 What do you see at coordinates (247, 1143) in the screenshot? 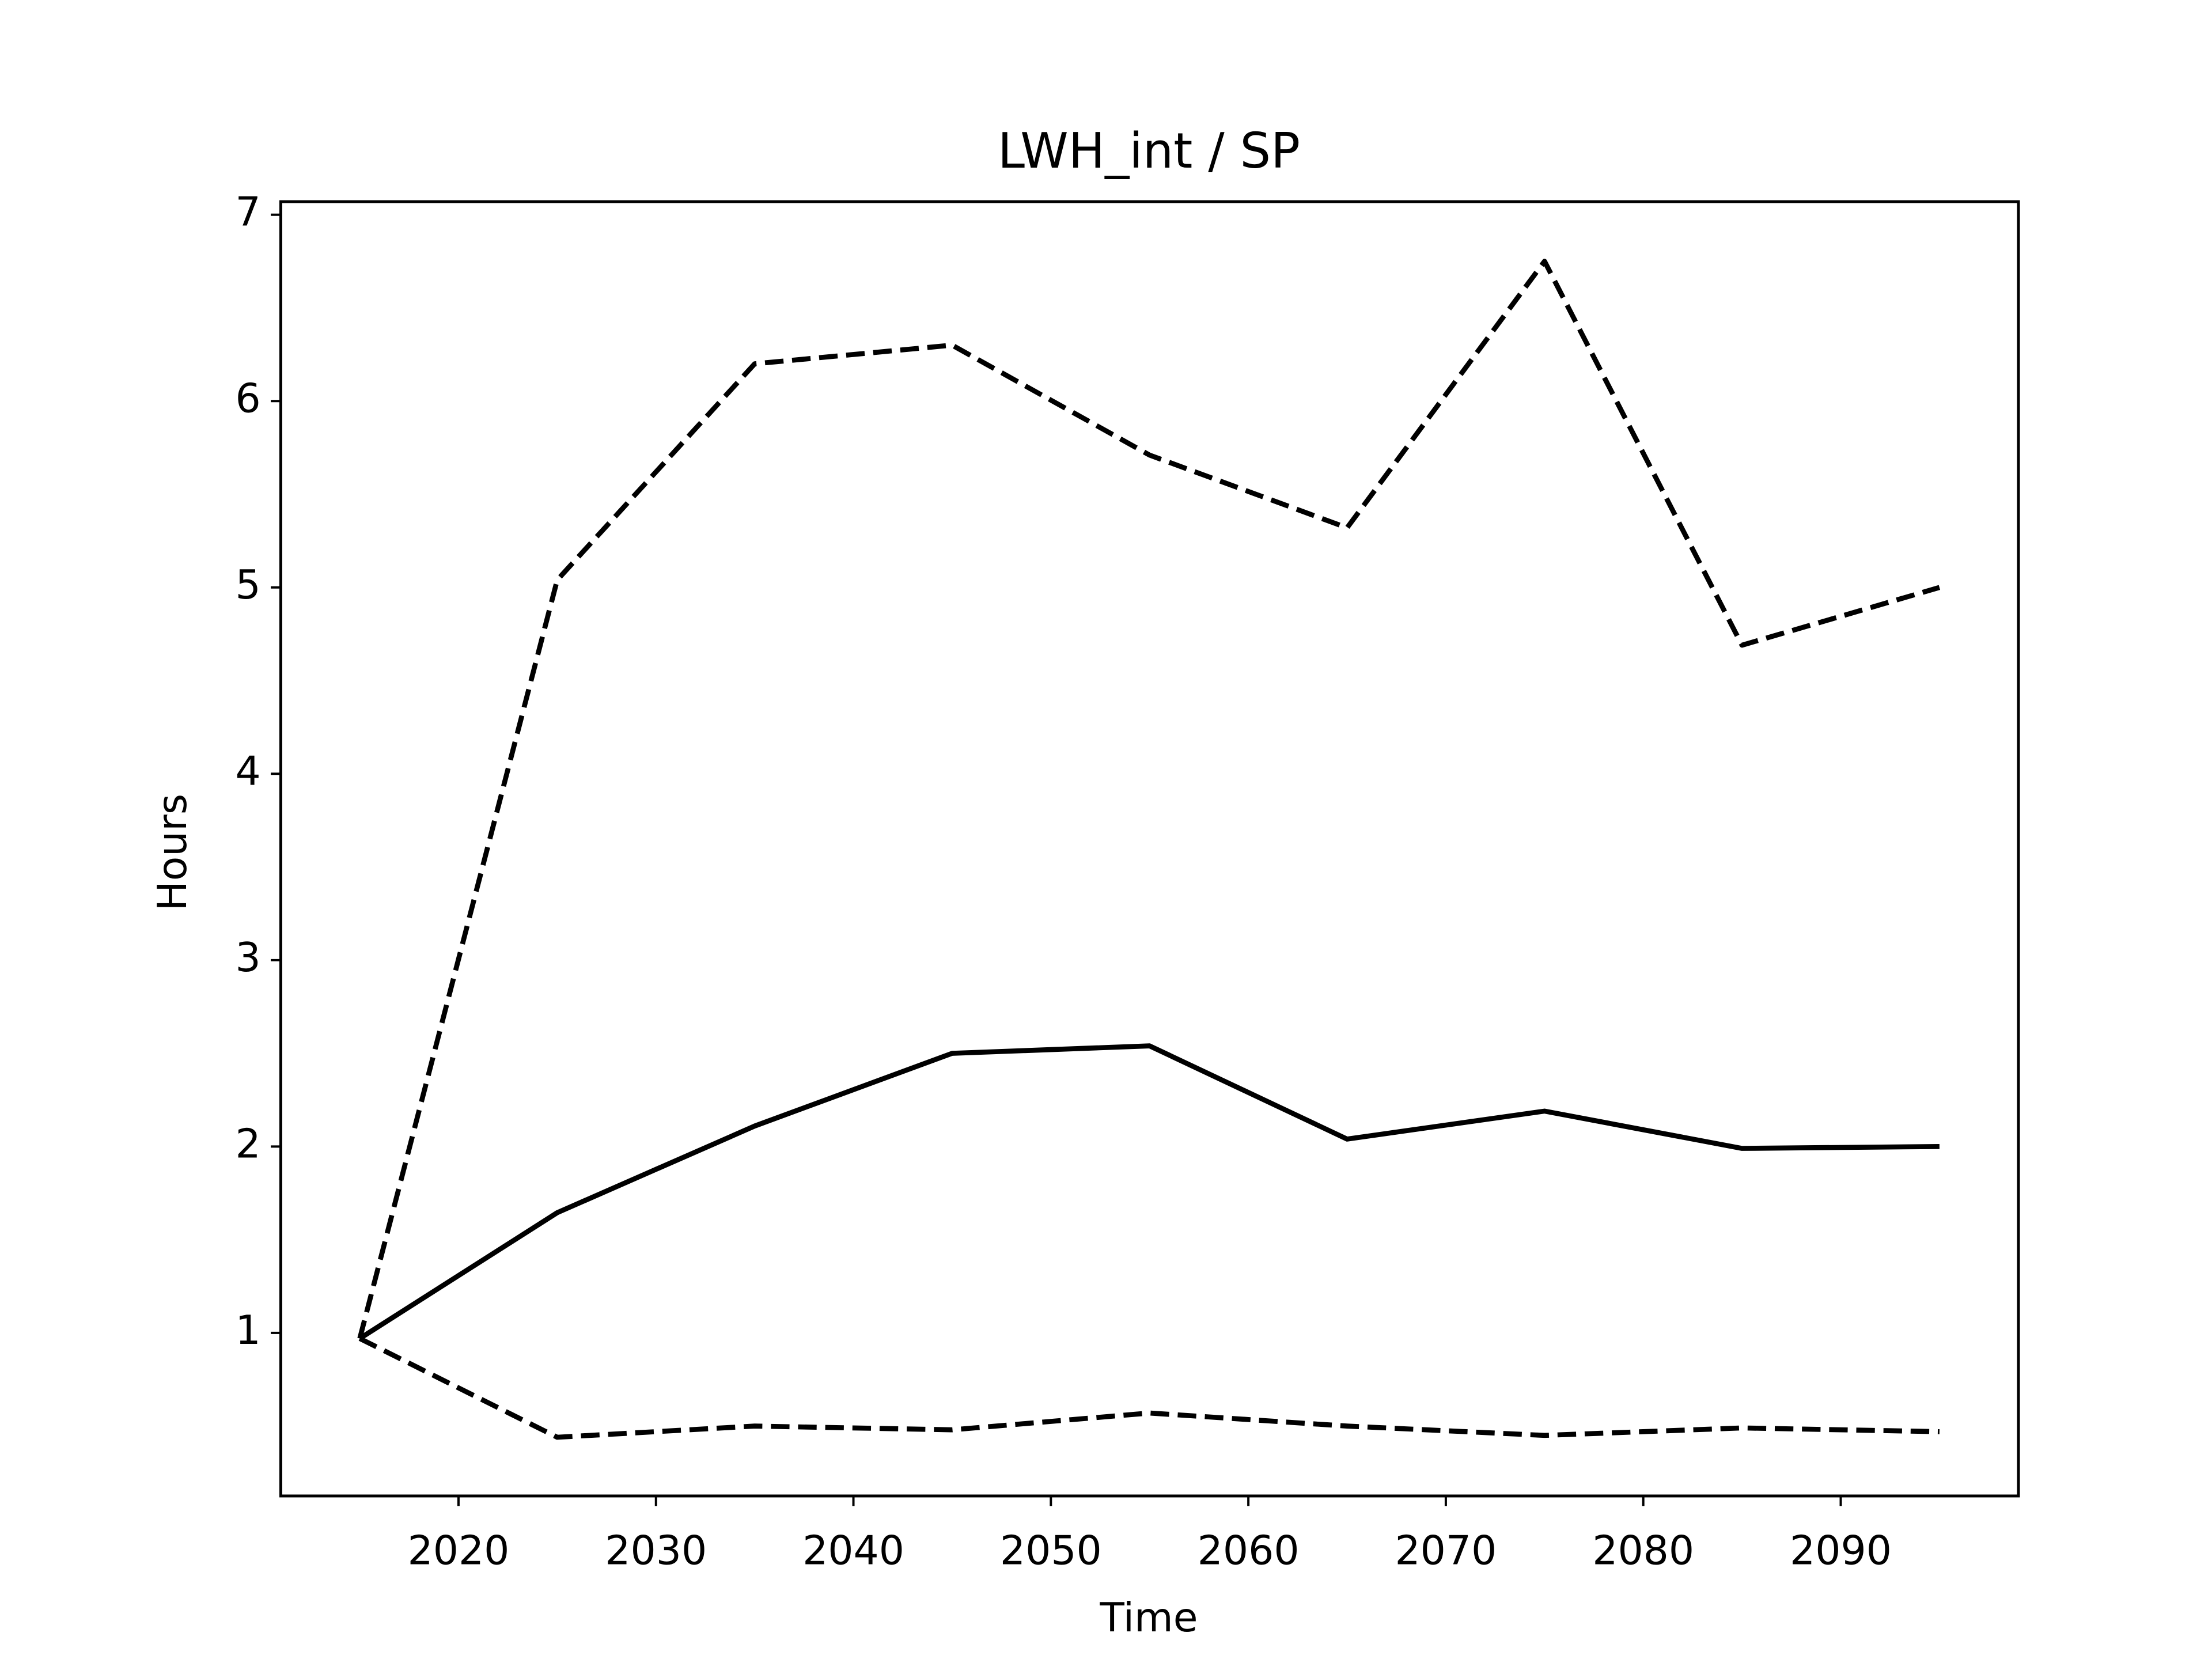
I see `y-tick-label: 2` at bounding box center [247, 1143].